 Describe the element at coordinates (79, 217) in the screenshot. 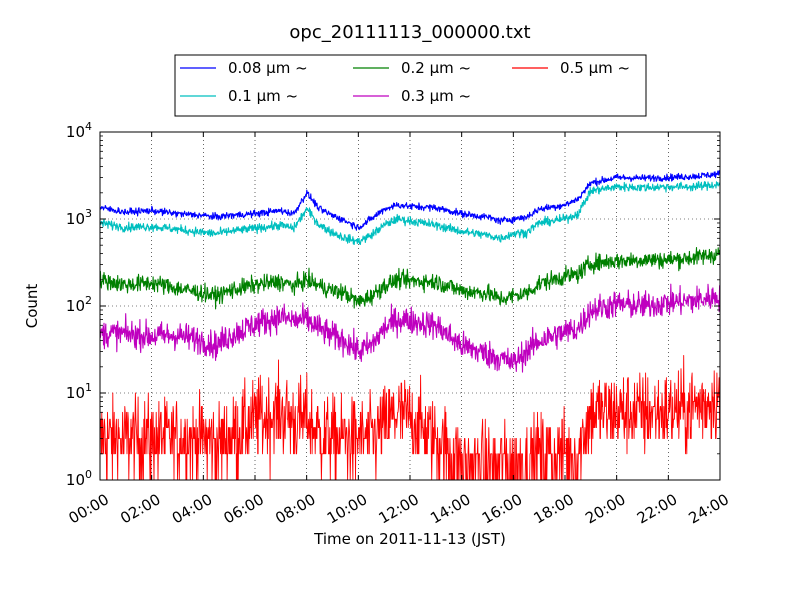

I see `y-tick-label: 10³` at that location.